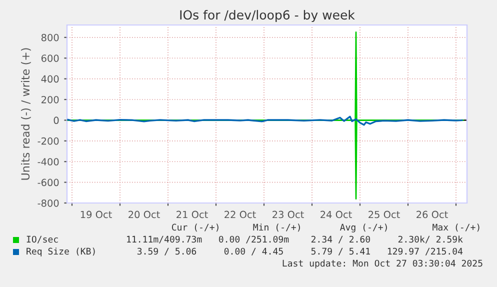  Describe the element at coordinates (56, 120) in the screenshot. I see `y-tick-label: 0` at that location.